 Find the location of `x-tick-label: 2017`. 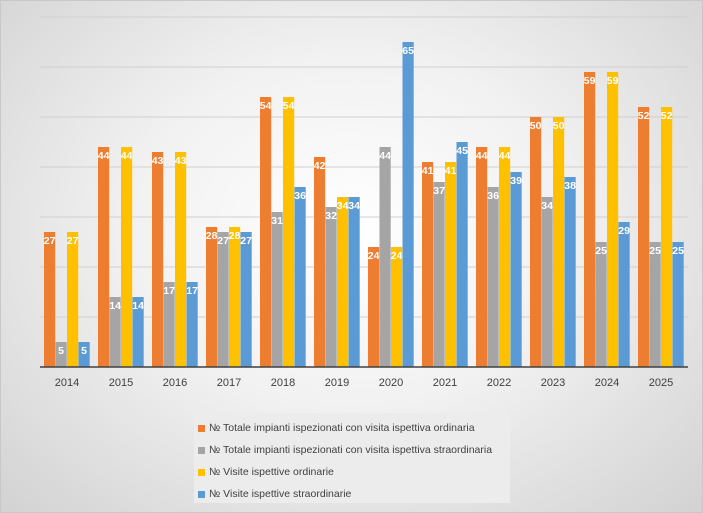

x-tick-label: 2017 is located at coordinates (229, 383).